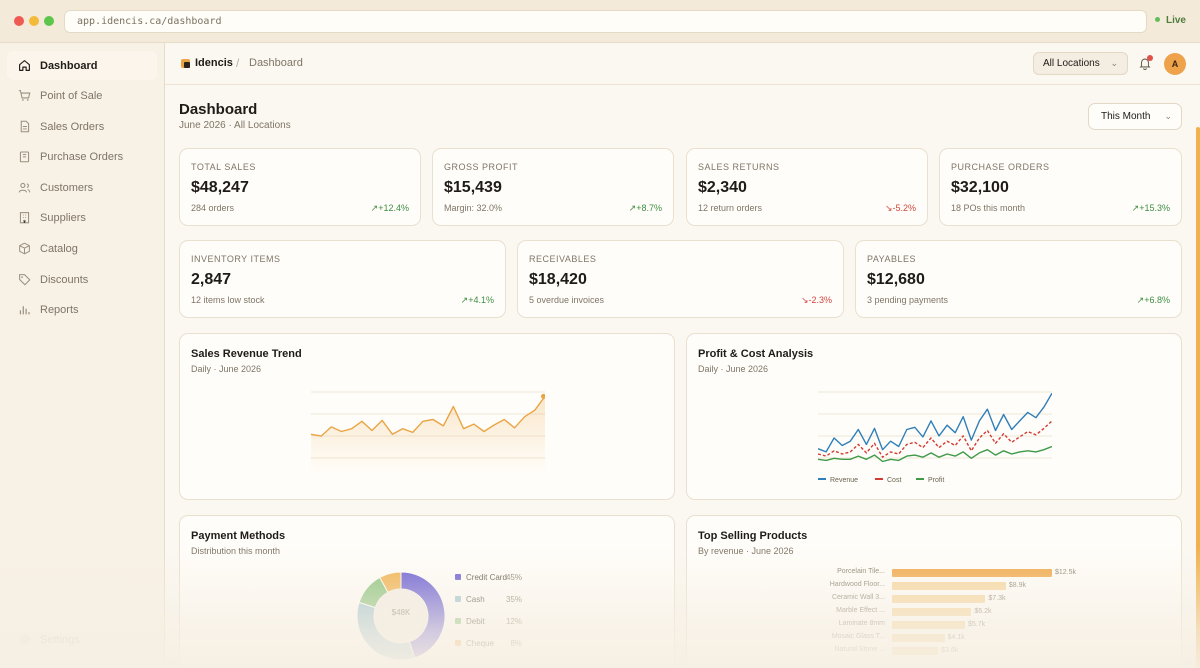 The image size is (1200, 668). I want to click on panel-subtitle: Daily · June 2026, so click(226, 369).